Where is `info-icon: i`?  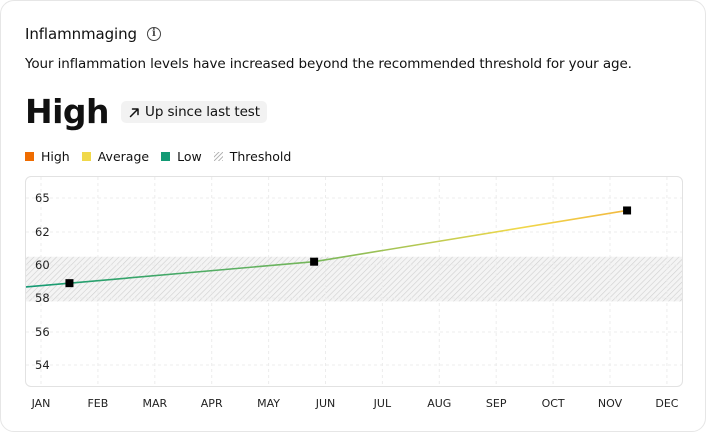
info-icon: i is located at coordinates (153, 34).